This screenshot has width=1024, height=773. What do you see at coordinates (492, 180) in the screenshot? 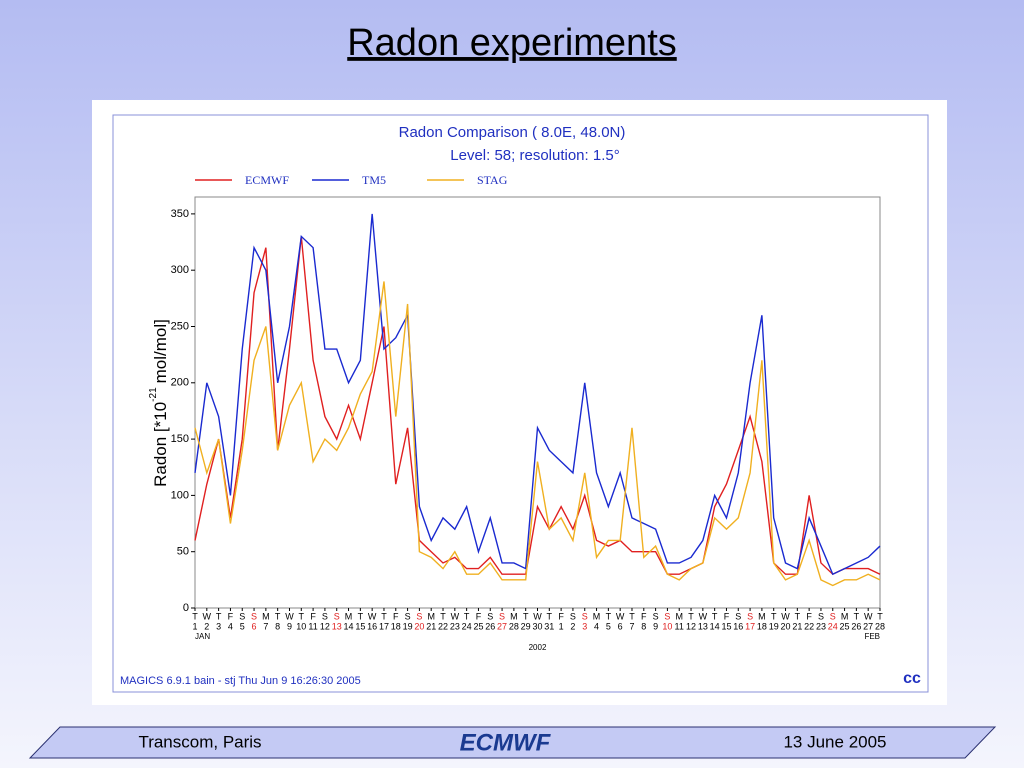
I see `legend-label: STAG` at bounding box center [492, 180].